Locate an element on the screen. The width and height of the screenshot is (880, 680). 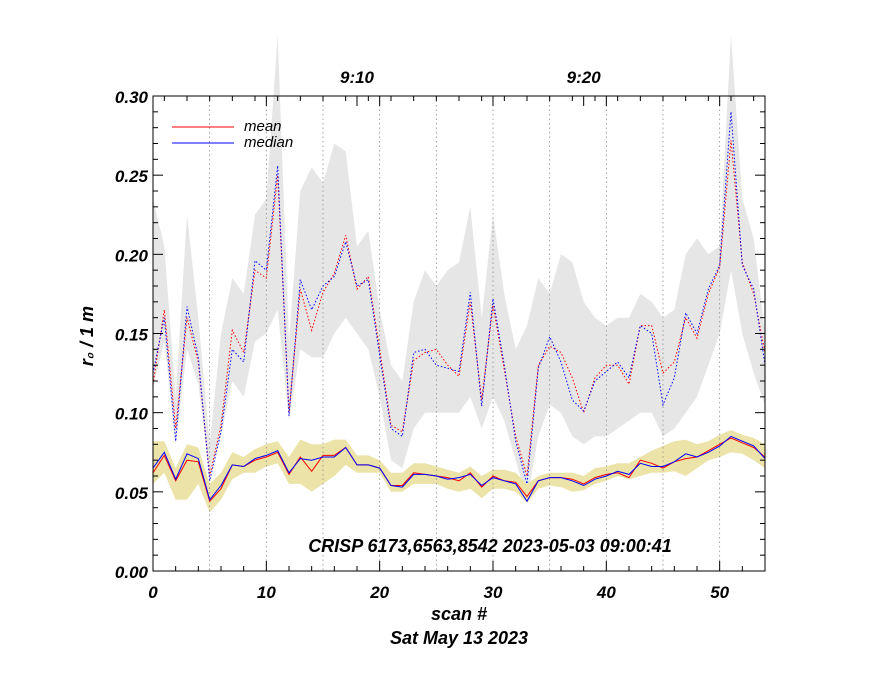
y-tick-label-1: 0.05 is located at coordinates (132, 493).